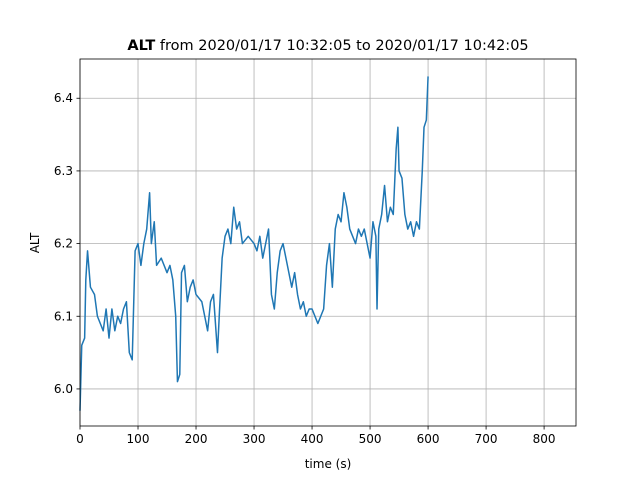  Describe the element at coordinates (141, 46) in the screenshot. I see `title-bold: ALT` at that location.